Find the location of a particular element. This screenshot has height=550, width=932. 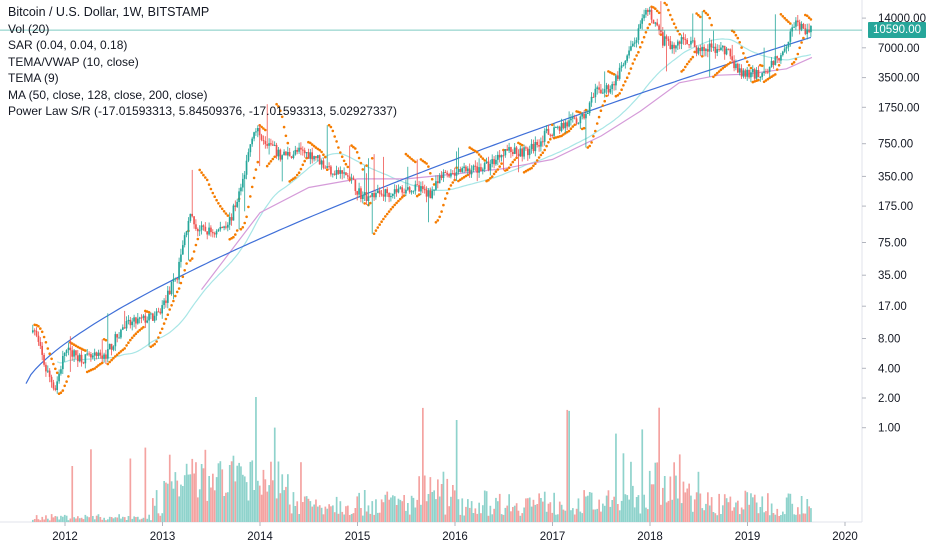

indicator-tema-vwap: TEMA/VWAP (10, close) is located at coordinates (73, 61).